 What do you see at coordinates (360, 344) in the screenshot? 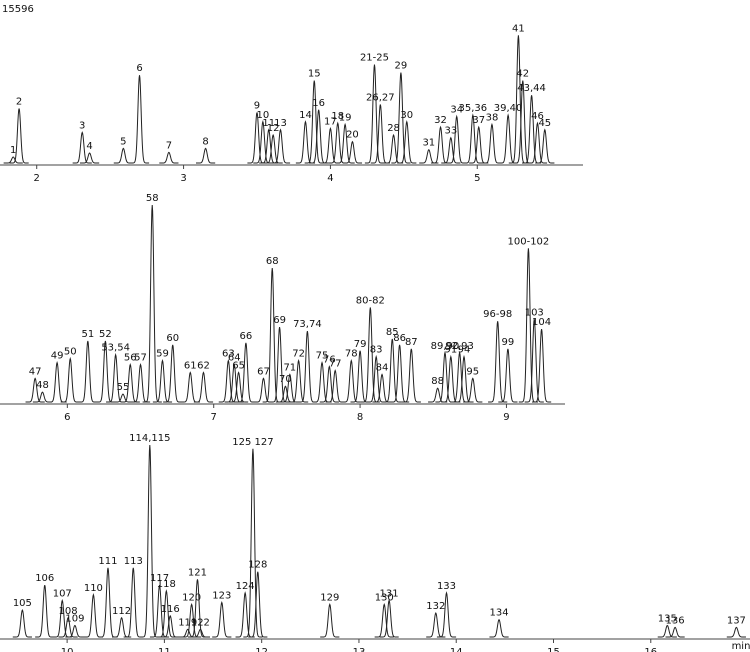
I see `peak-label: 79` at bounding box center [360, 344].